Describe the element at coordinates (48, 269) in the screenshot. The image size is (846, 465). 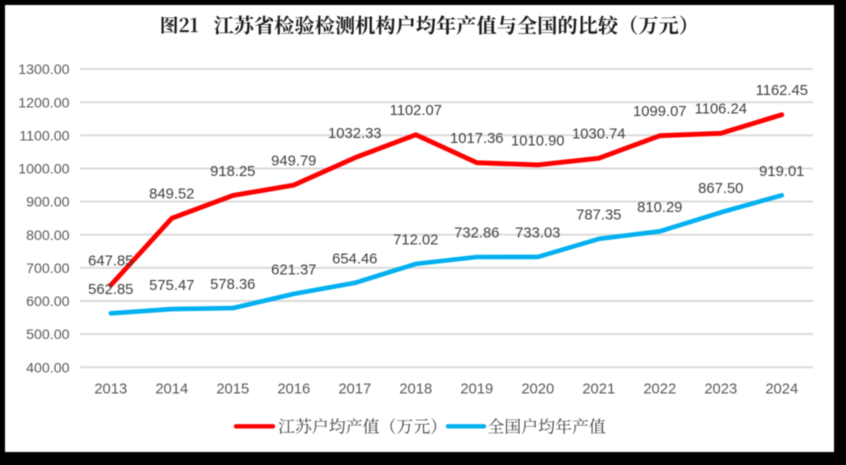
I see `svg-text: 700.00` at that location.